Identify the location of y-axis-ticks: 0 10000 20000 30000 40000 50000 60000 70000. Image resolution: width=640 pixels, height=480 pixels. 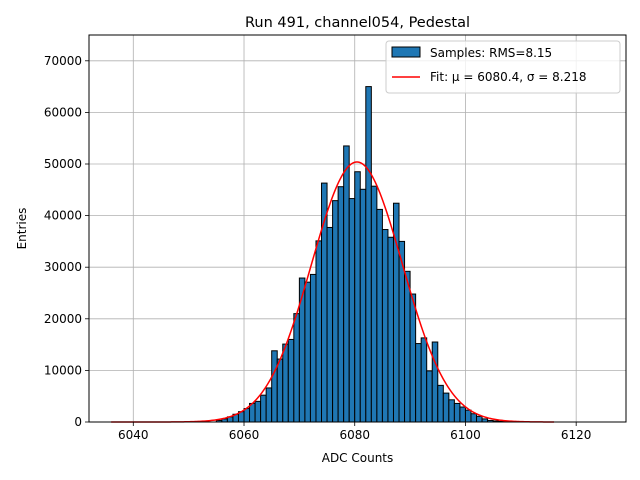
(66, 241).